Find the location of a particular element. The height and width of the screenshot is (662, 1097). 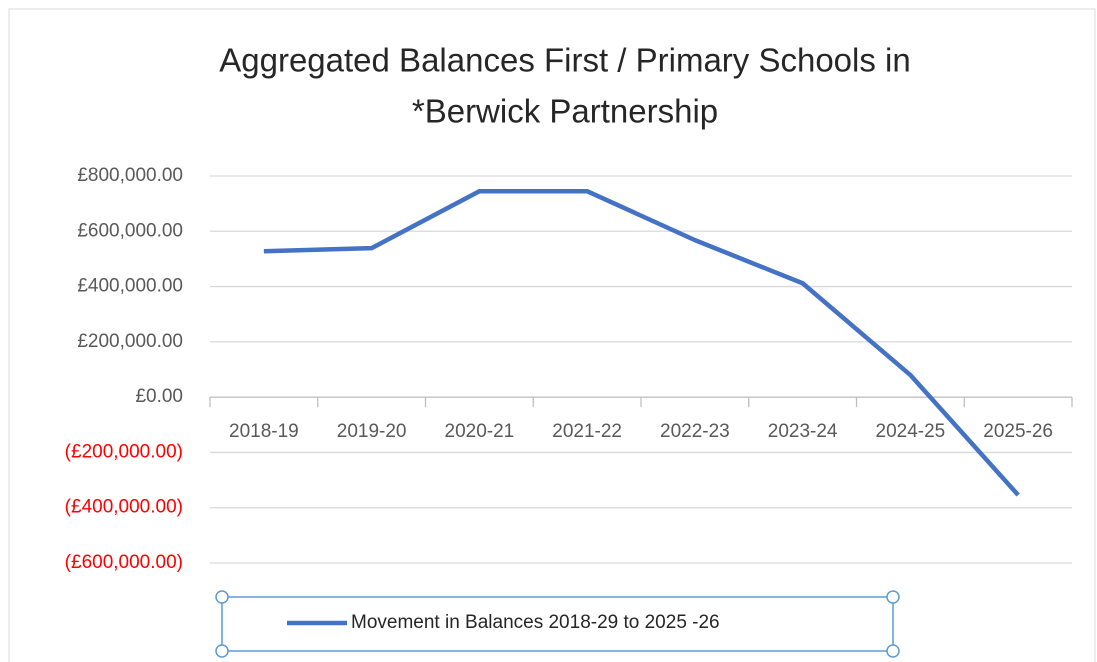

x-tick-label: 2019-20 is located at coordinates (372, 431).